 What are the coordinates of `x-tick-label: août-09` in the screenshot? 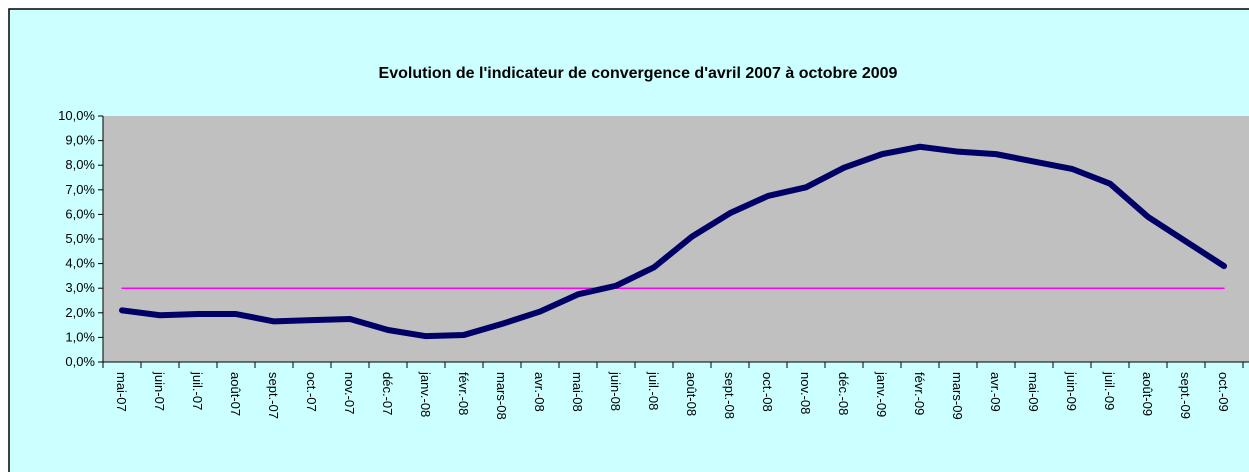 It's located at (1147, 394).